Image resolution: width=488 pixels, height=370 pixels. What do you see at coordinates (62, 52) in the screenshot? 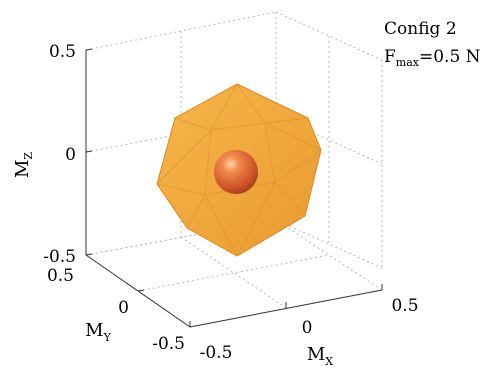
I see `z-tick-label: 0.5` at bounding box center [62, 52].